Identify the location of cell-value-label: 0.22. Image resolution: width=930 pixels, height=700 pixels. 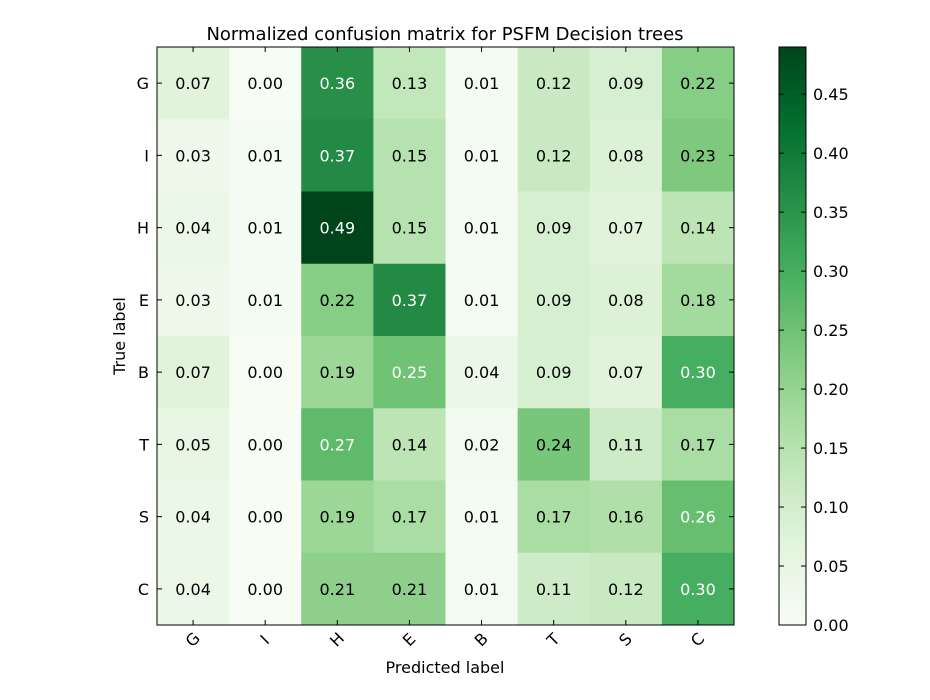
(698, 83).